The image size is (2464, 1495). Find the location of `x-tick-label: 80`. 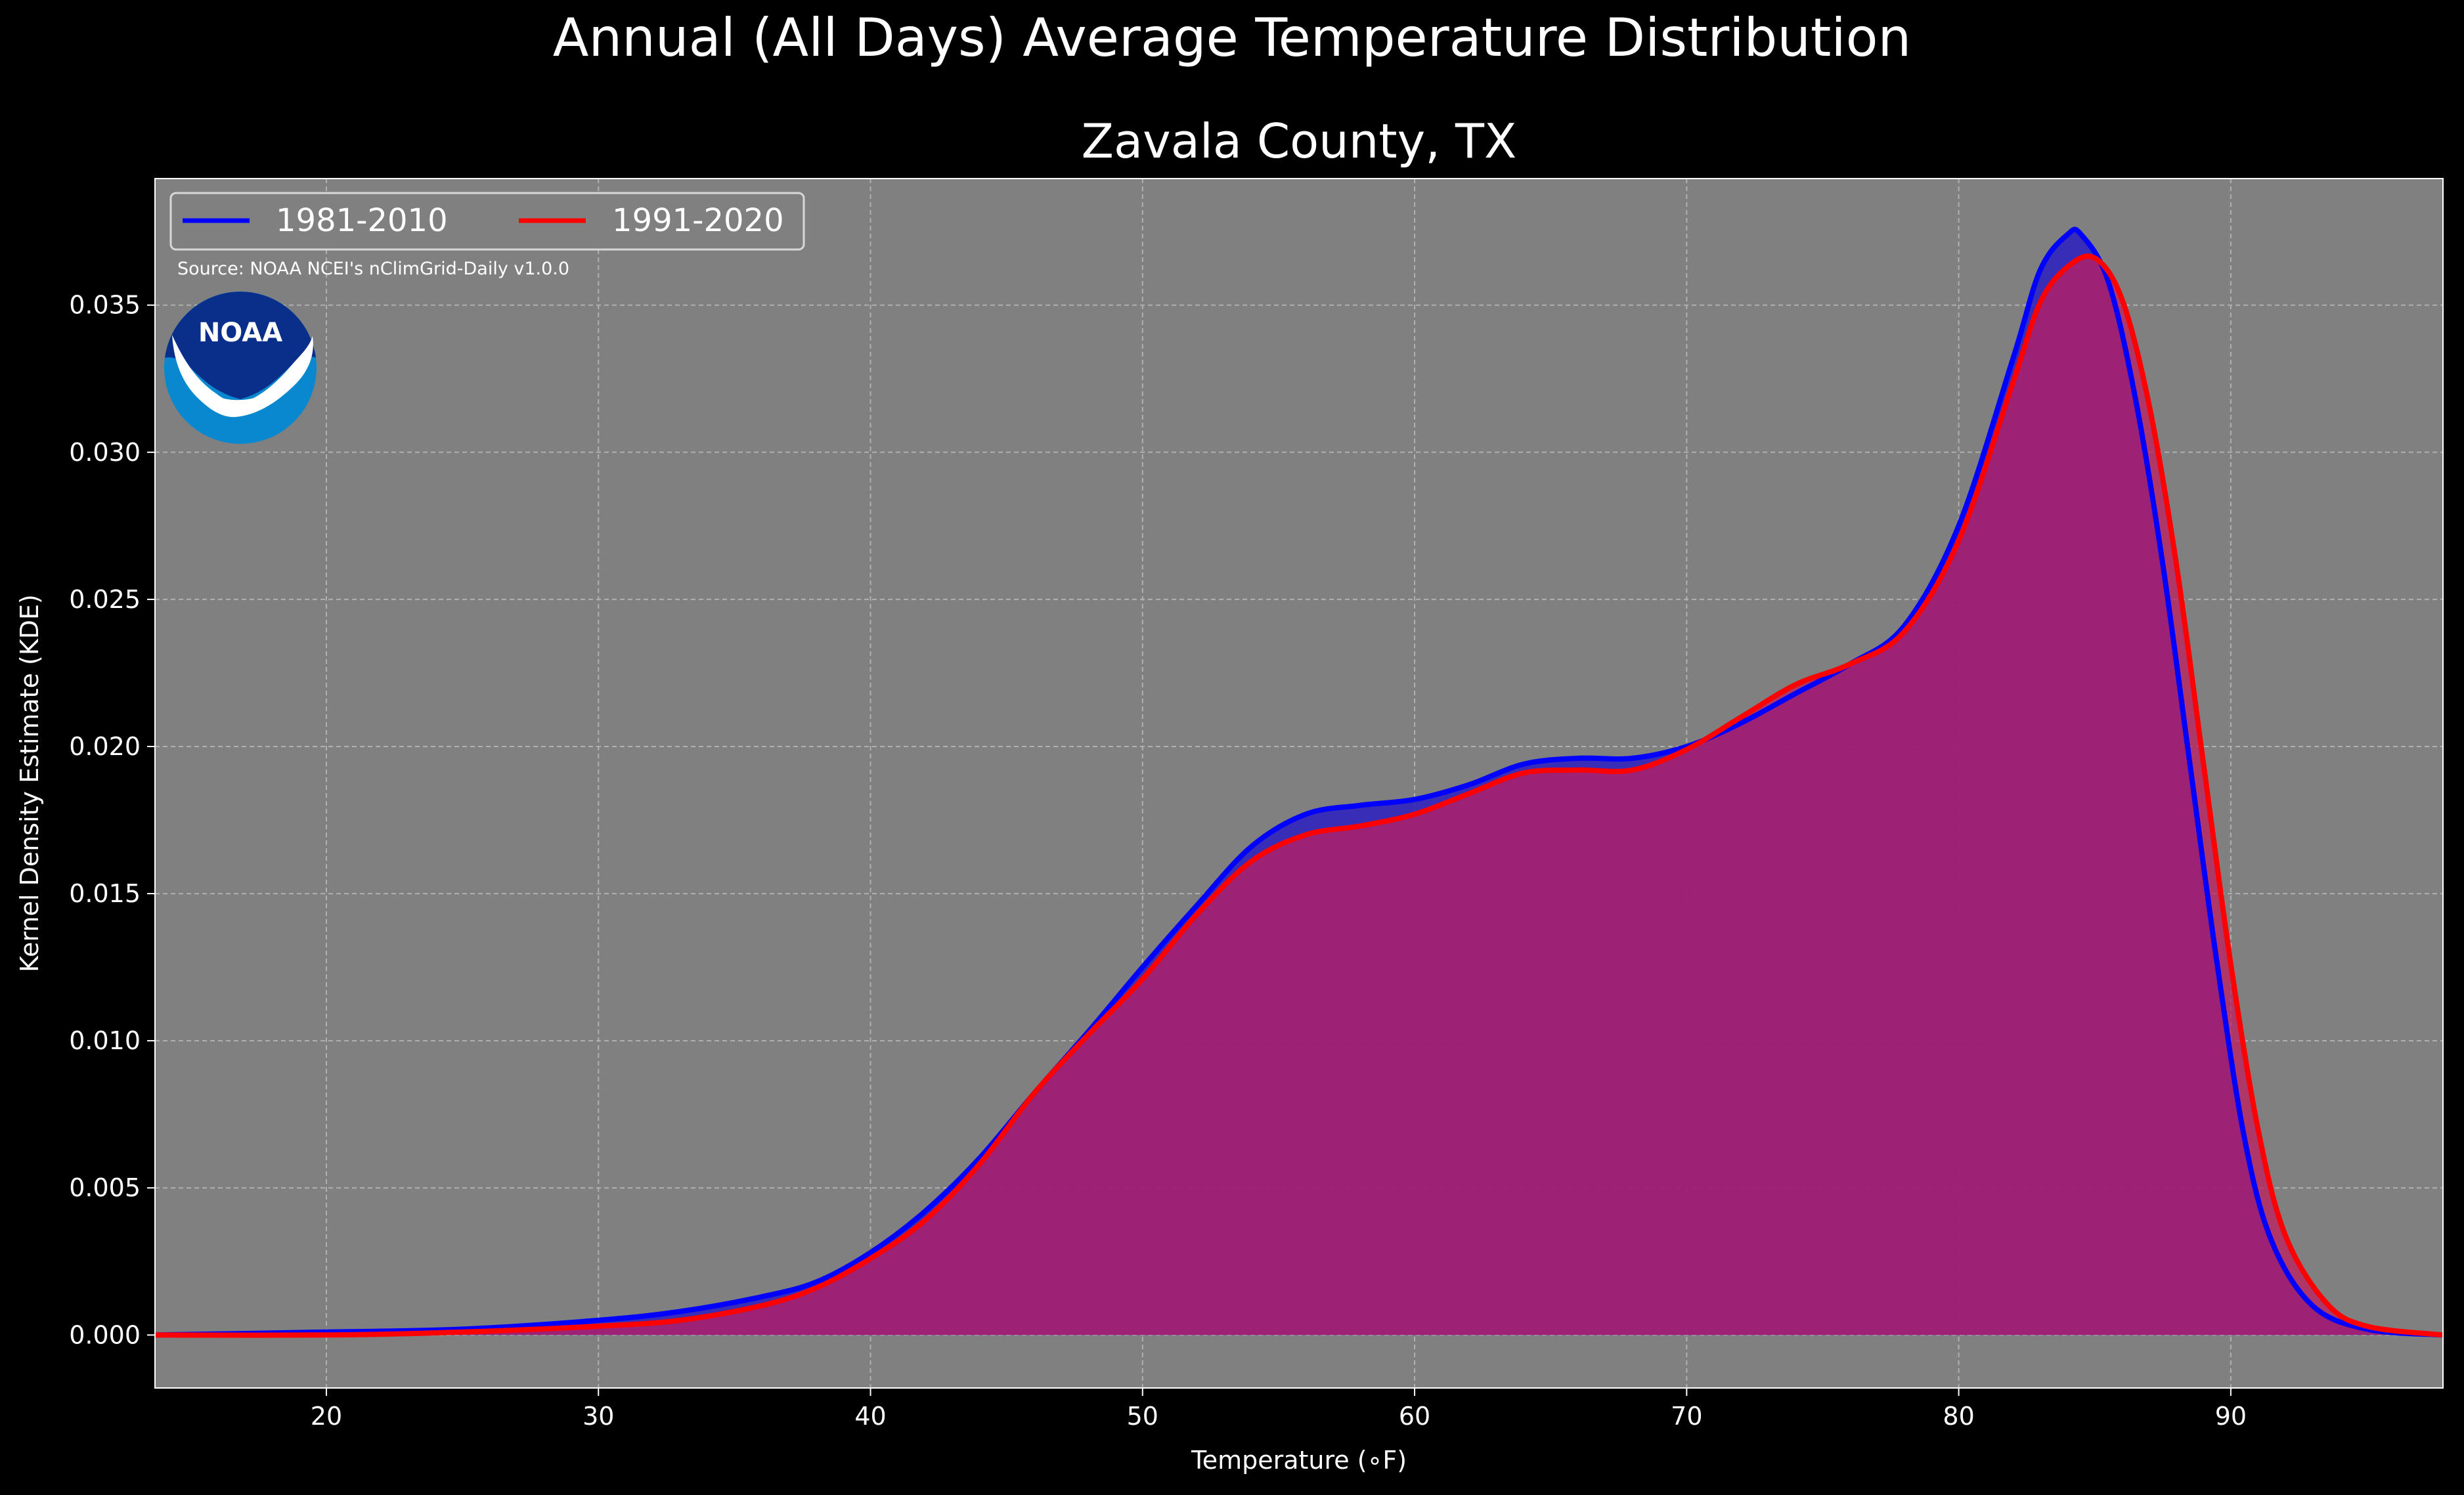

x-tick-label: 80 is located at coordinates (1958, 1416).